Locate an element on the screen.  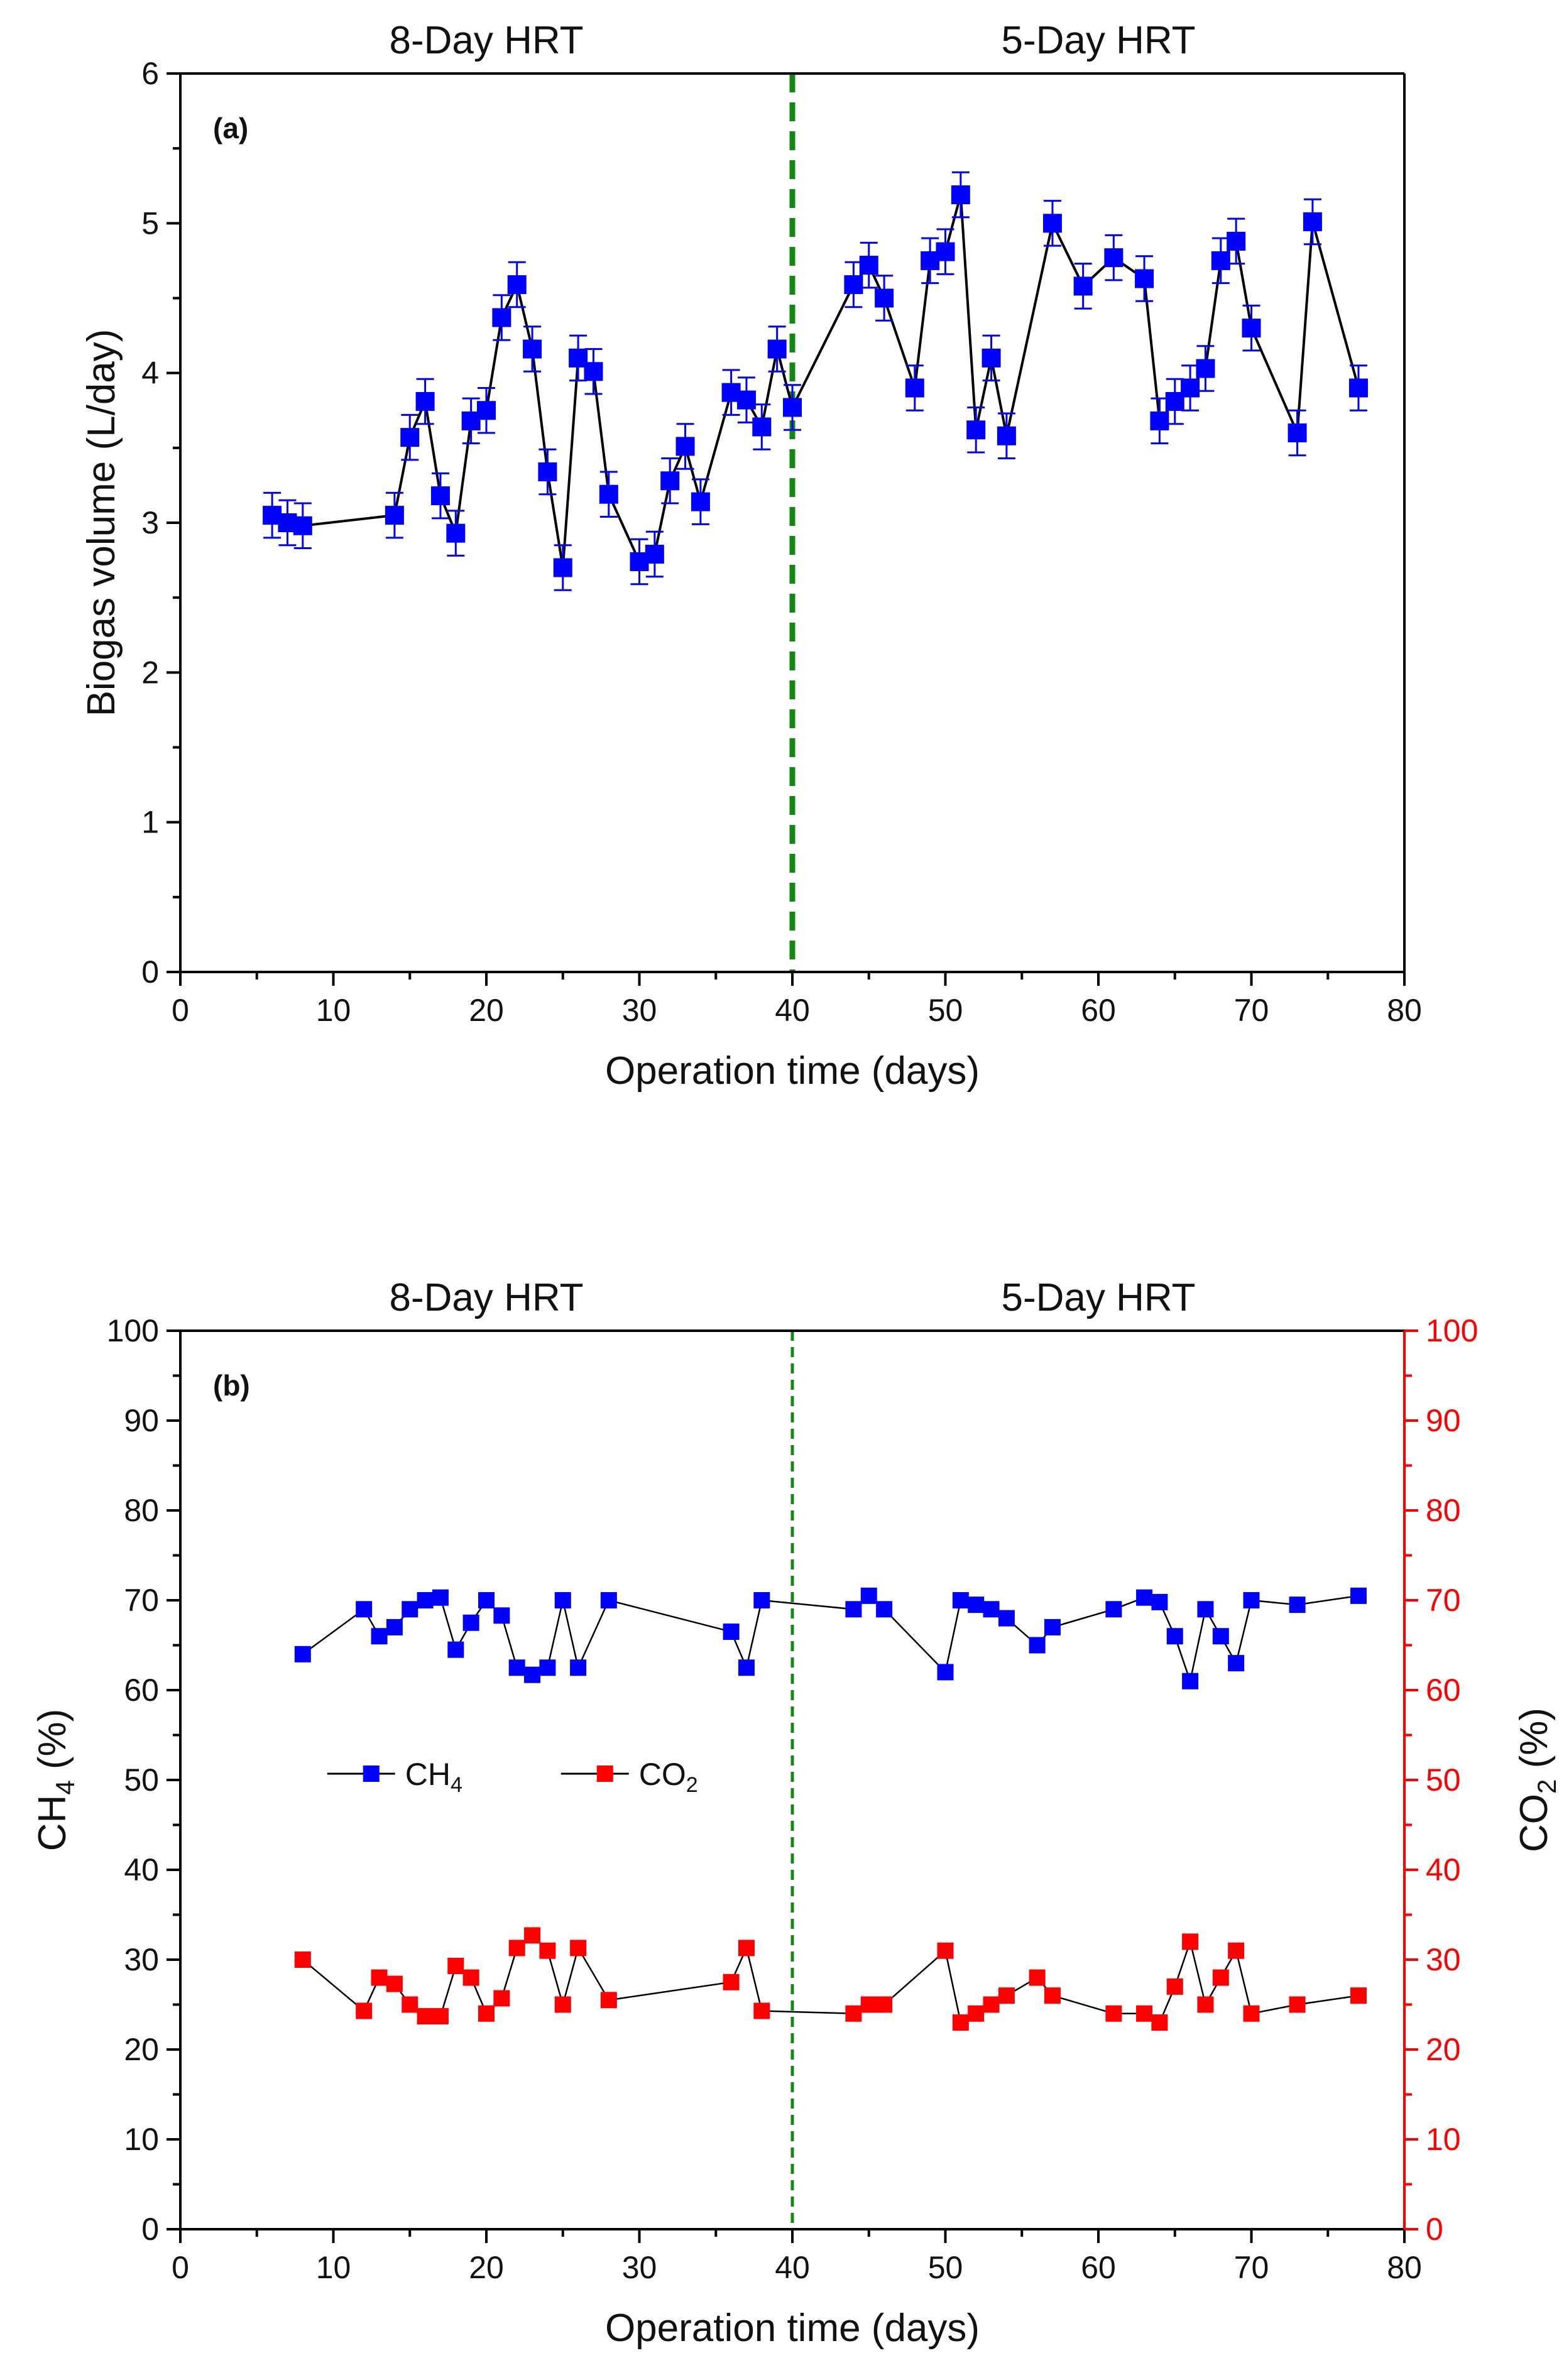
y-tick-label: 2 is located at coordinates (150, 672).